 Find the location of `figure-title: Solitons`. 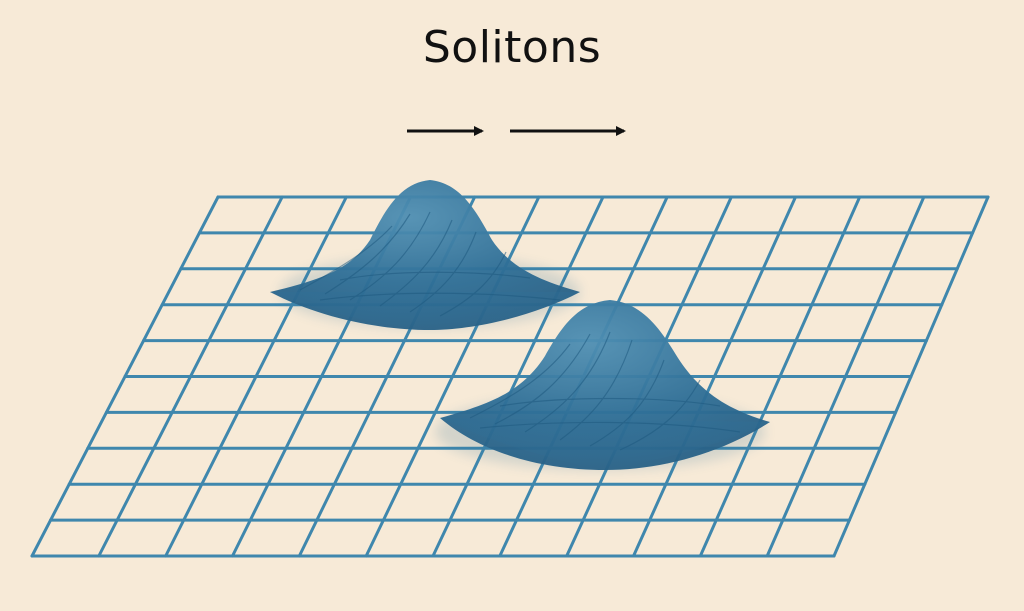

figure-title: Solitons is located at coordinates (512, 47).